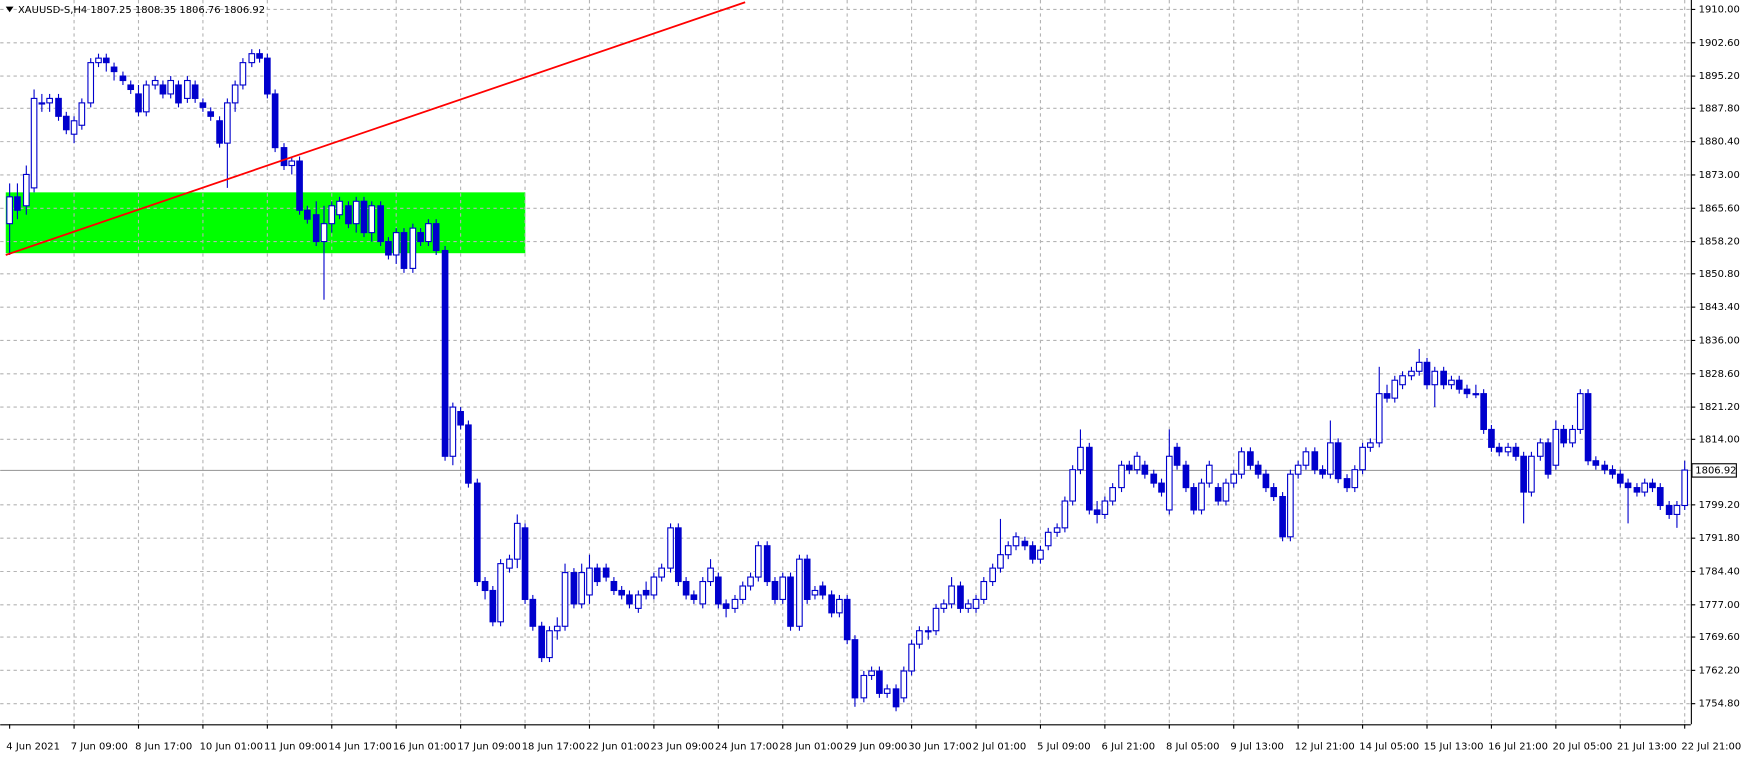 The width and height of the screenshot is (1741, 762). I want to click on y-tick-label: 1769.60, so click(1719, 637).